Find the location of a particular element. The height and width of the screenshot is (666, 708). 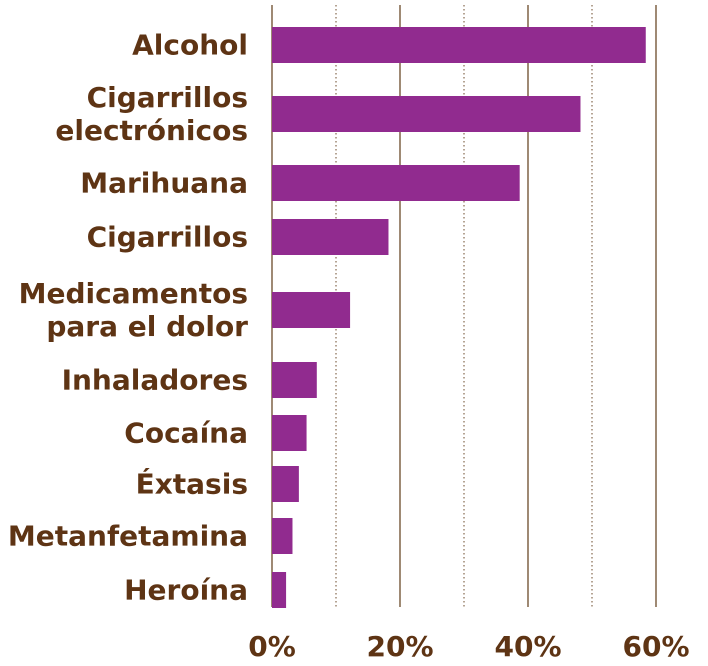

category-label: Metanfetamina is located at coordinates (128, 536).